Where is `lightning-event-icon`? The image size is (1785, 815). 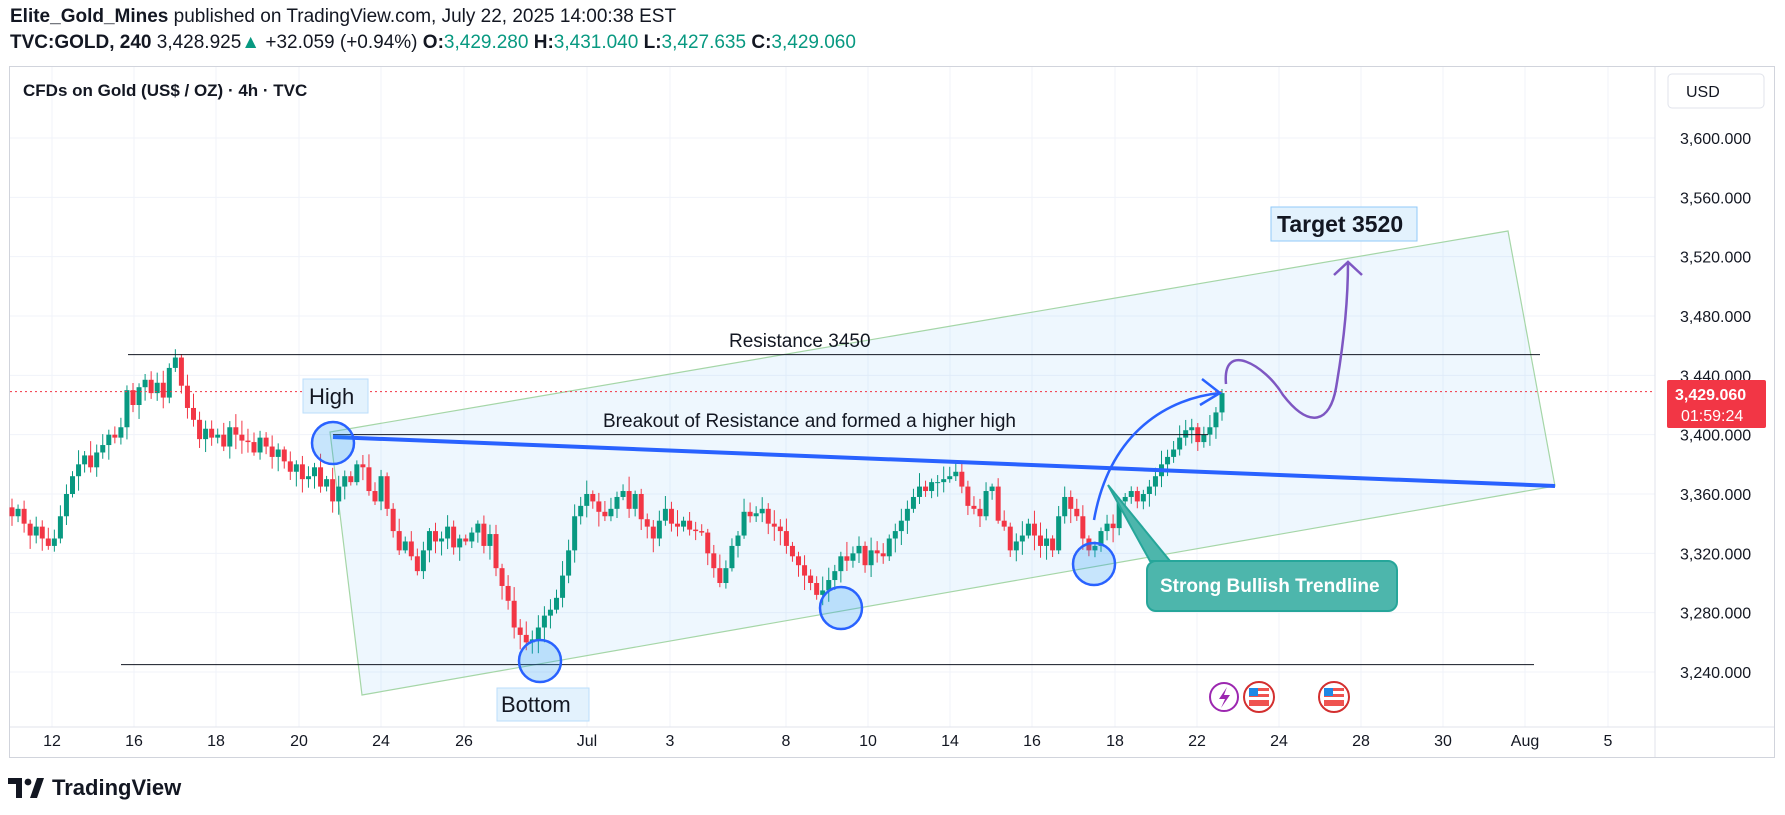 lightning-event-icon is located at coordinates (1224, 697).